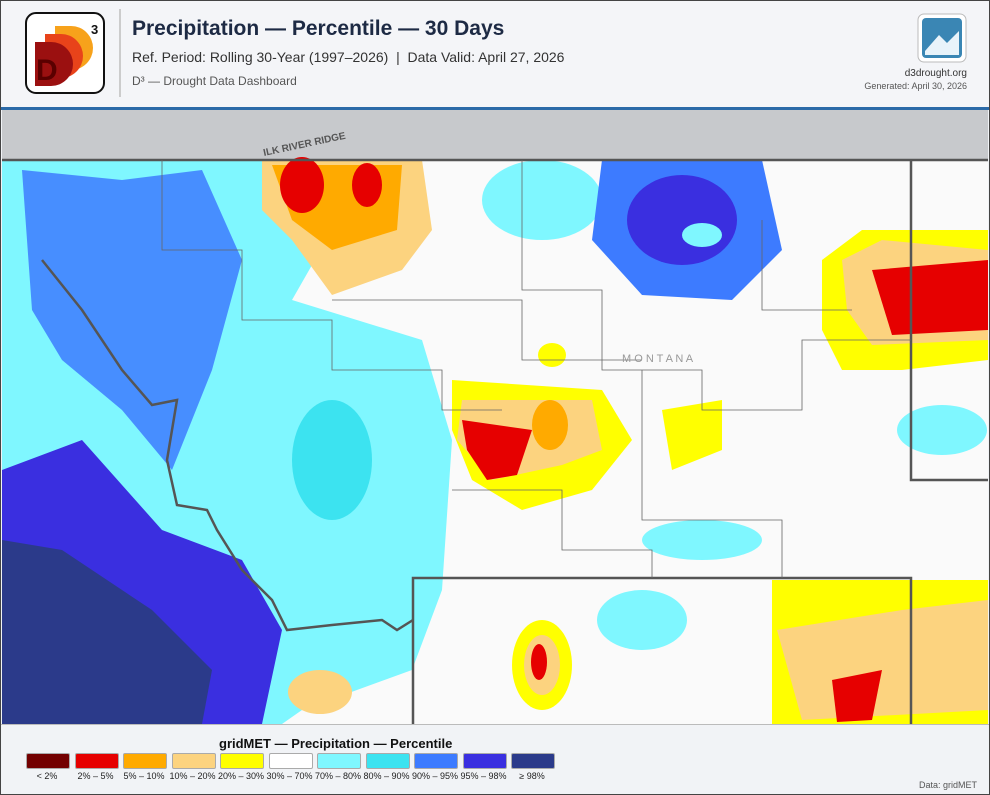  What do you see at coordinates (65, 53) in the screenshot?
I see `logo: D 3` at bounding box center [65, 53].